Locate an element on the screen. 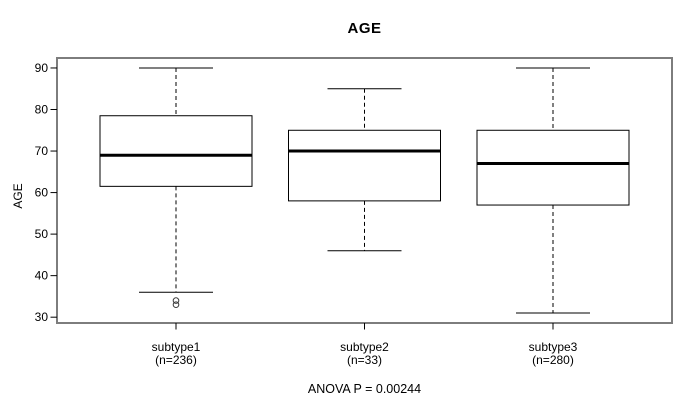 The height and width of the screenshot is (400, 700). anova-annotation: ANOVA P = 0.00244 is located at coordinates (364, 389).